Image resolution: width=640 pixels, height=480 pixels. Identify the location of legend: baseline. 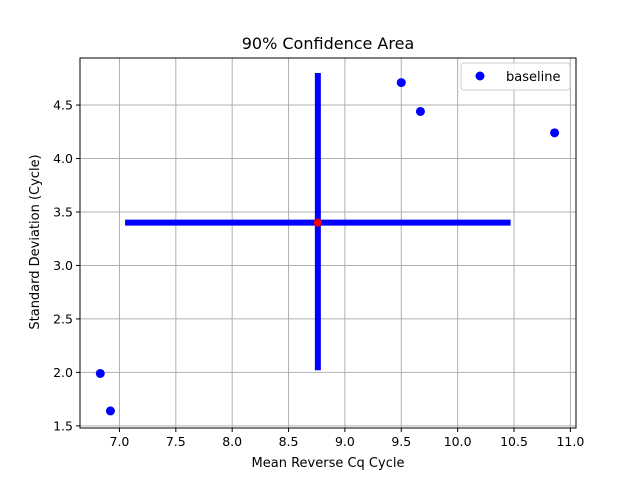
(515, 76).